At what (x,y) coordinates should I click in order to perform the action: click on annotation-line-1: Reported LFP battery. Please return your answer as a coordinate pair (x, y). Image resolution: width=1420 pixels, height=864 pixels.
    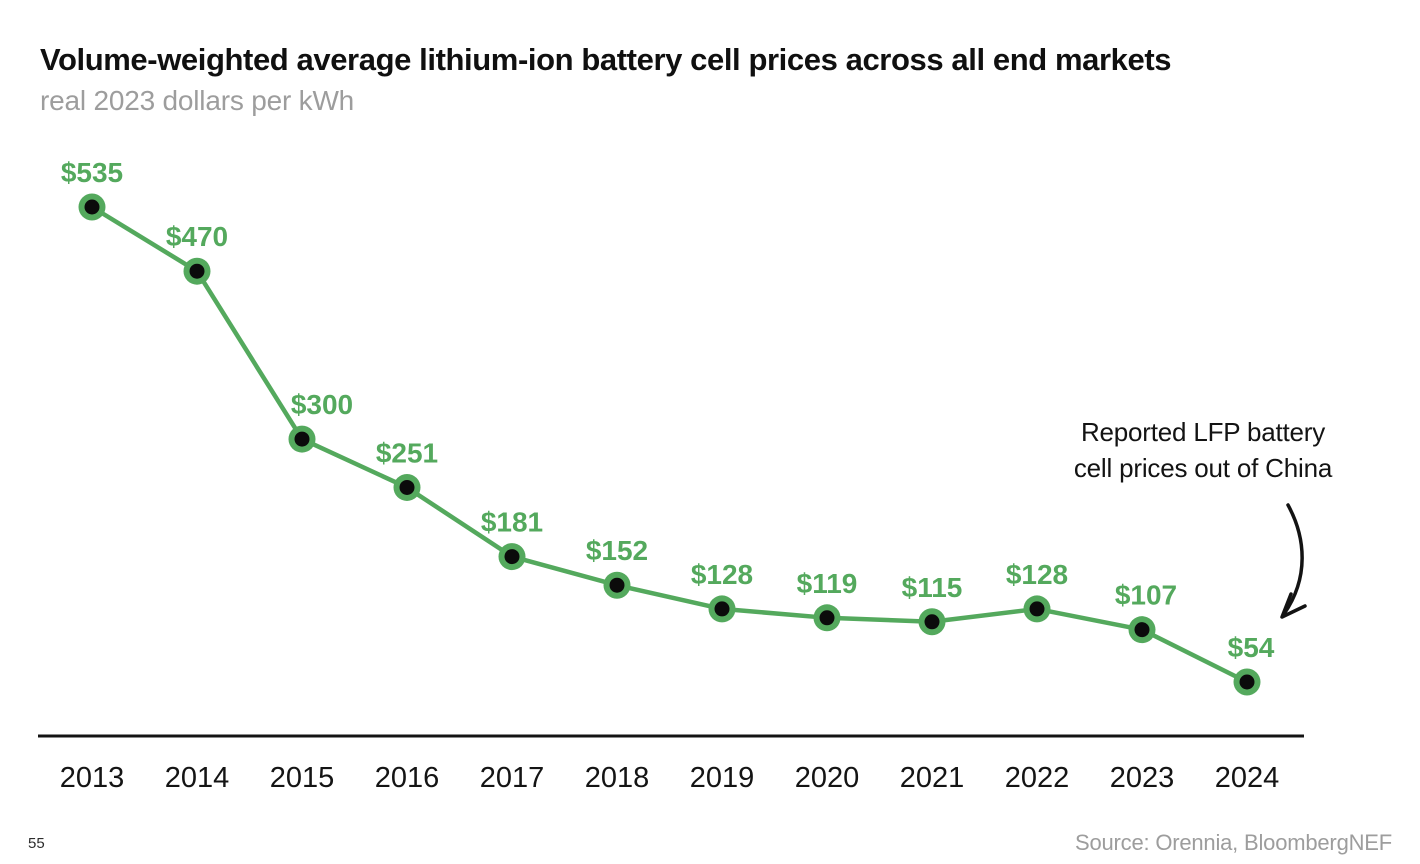
    Looking at the image, I should click on (1203, 432).